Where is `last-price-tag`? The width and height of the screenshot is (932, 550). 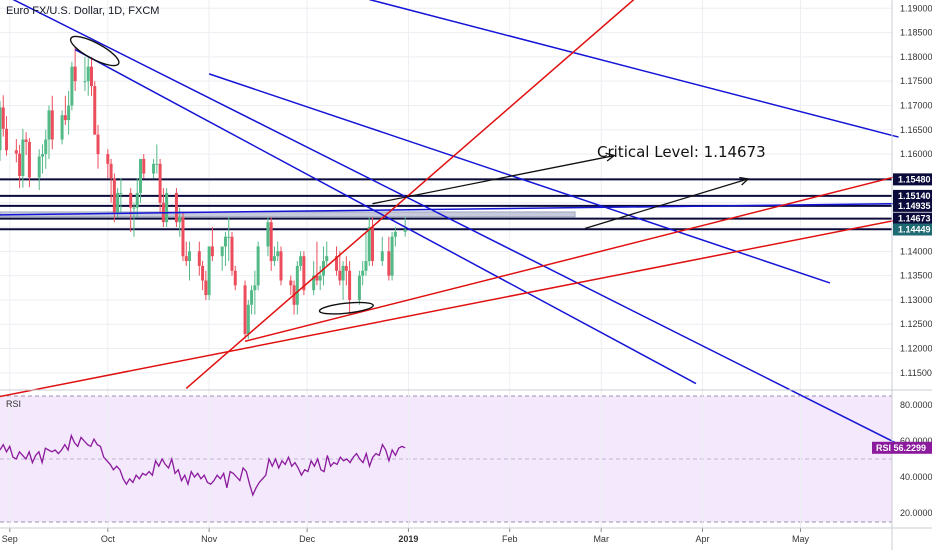
last-price-tag is located at coordinates (912, 229).